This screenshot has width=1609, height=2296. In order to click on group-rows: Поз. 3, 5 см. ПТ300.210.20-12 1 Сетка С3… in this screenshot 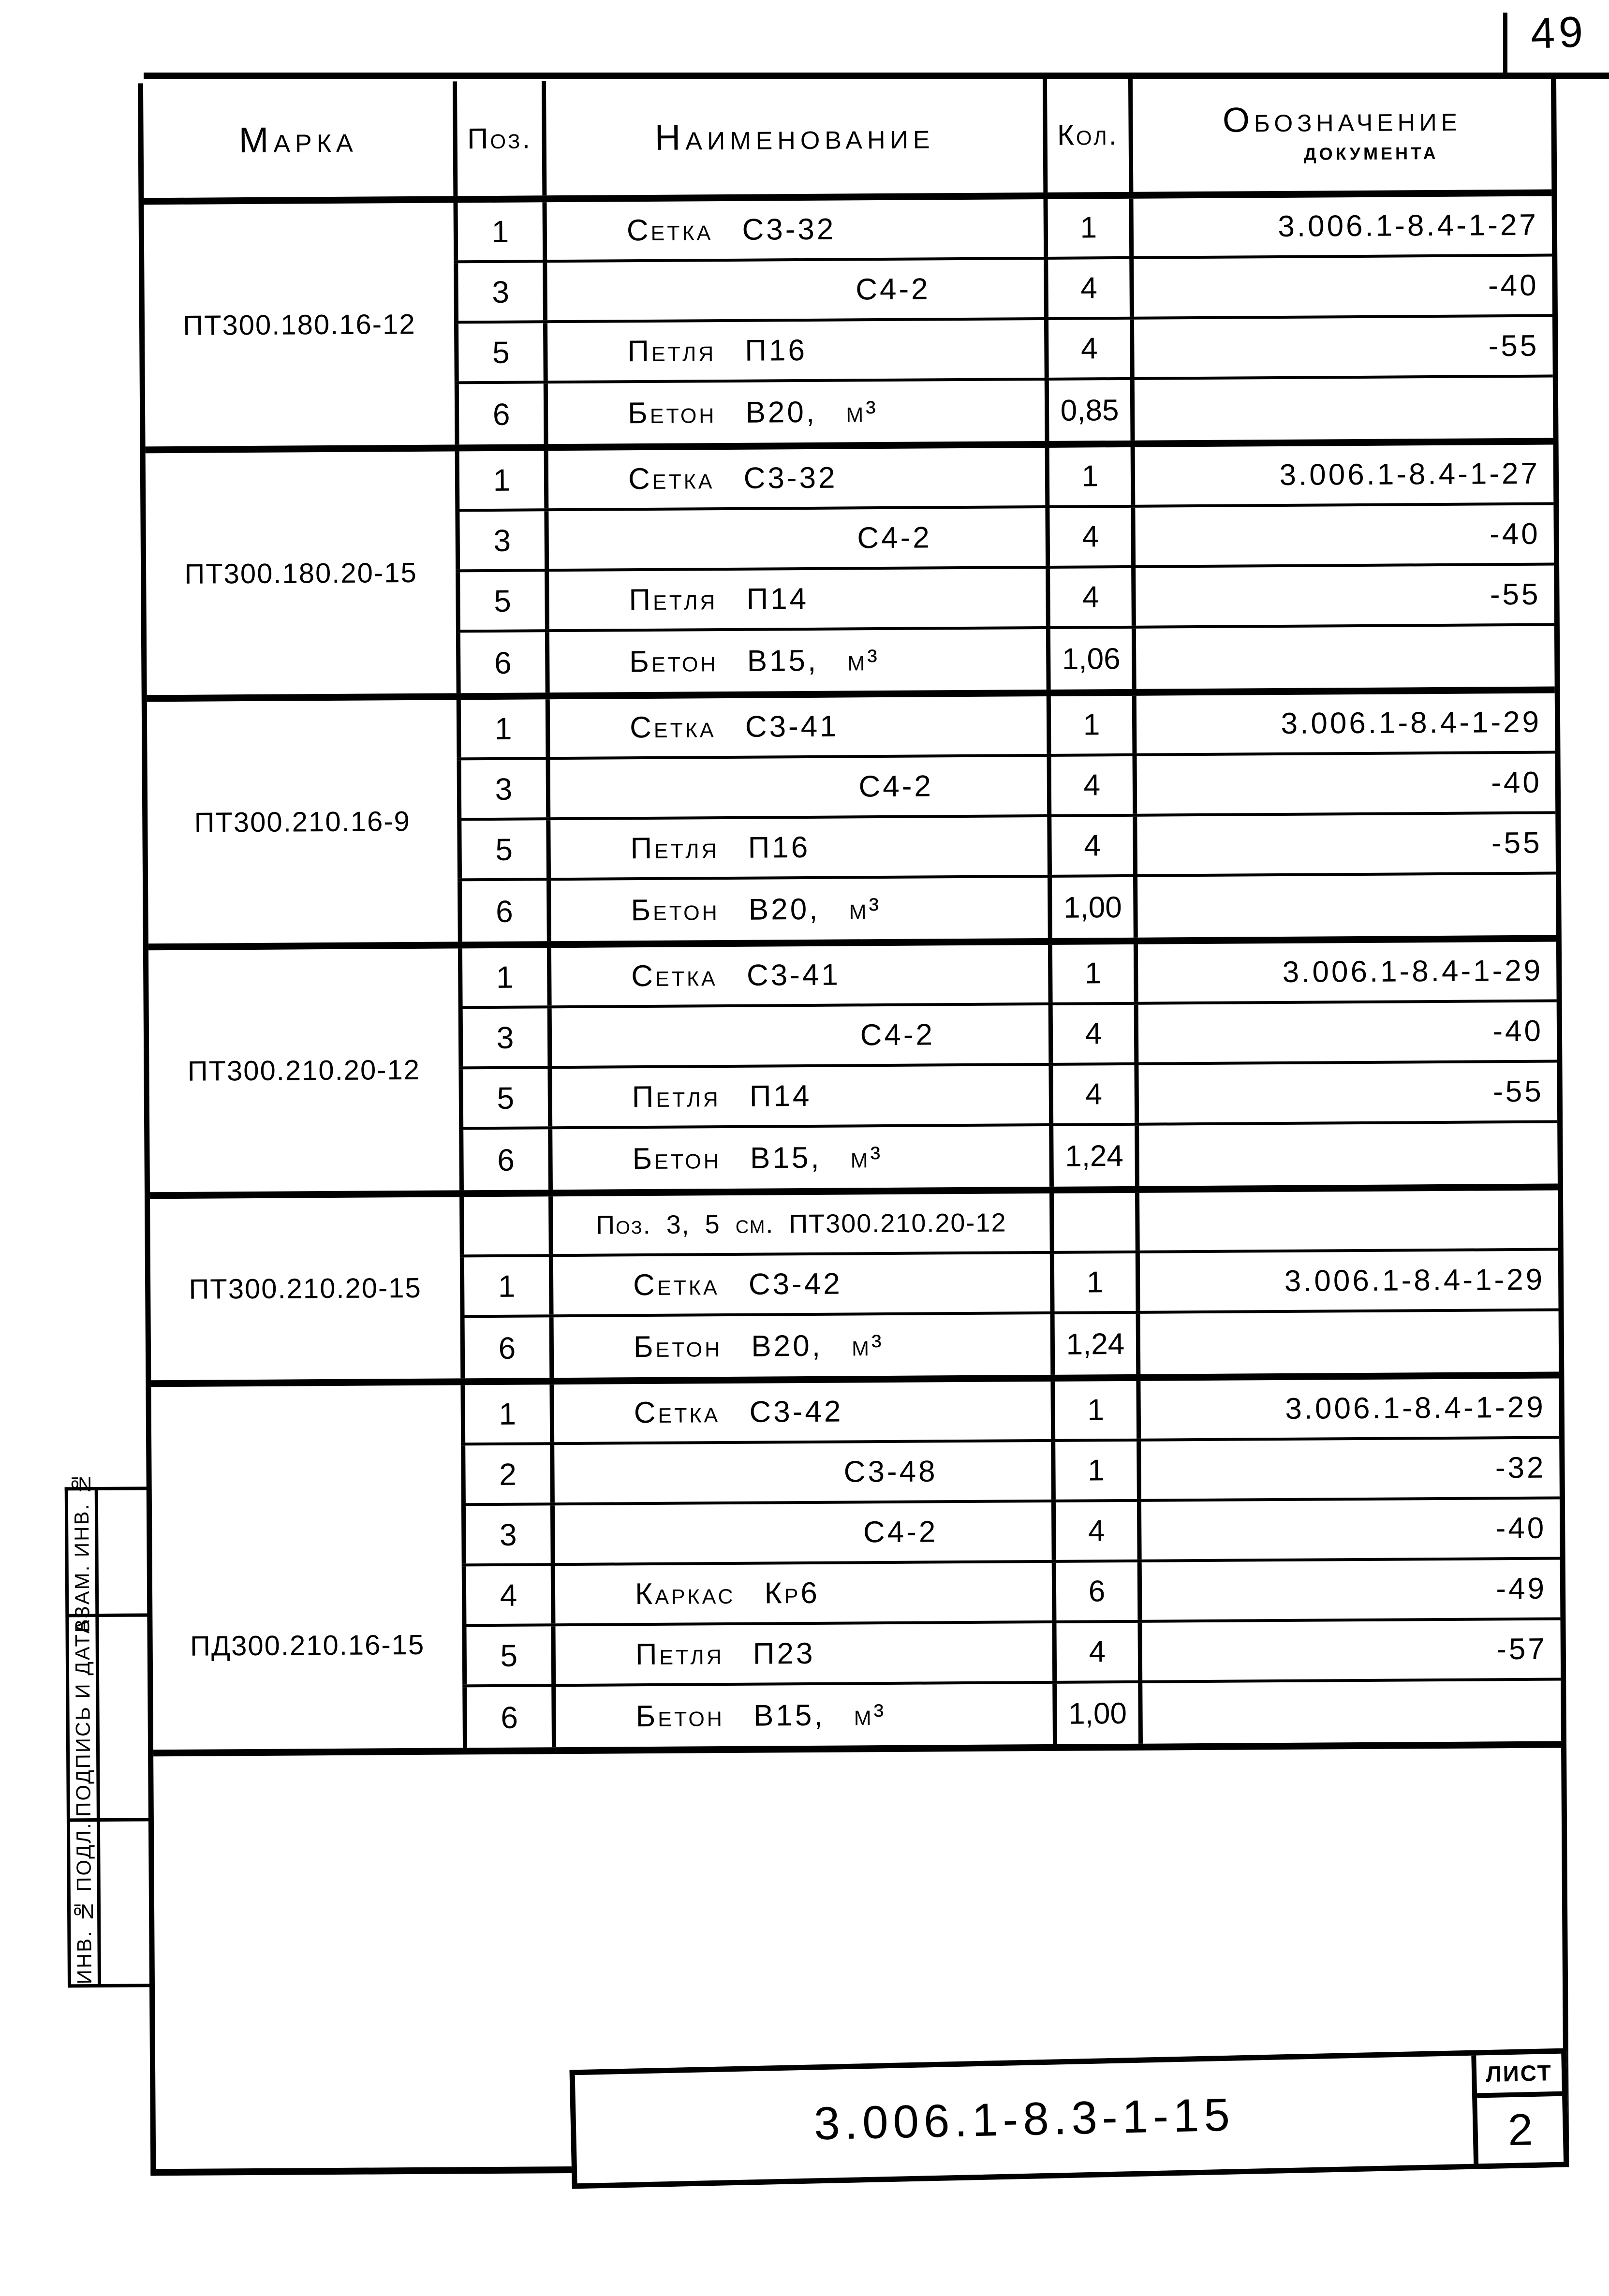, I will do `click(1009, 1284)`.